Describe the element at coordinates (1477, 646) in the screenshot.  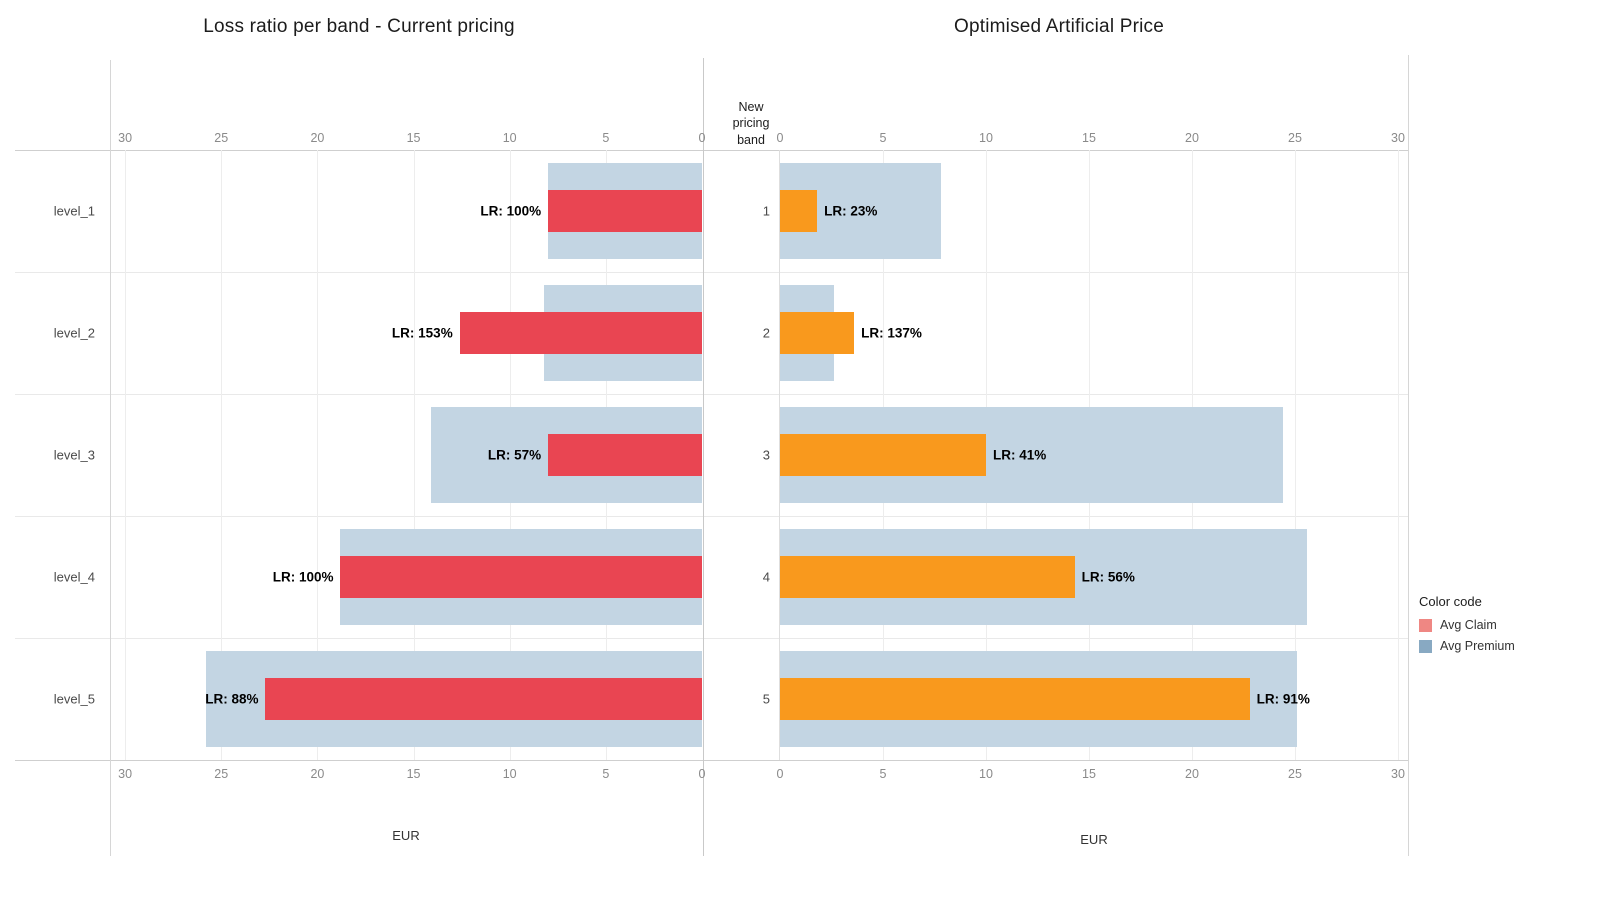
I see `legend-item-label: Avg Premium` at that location.